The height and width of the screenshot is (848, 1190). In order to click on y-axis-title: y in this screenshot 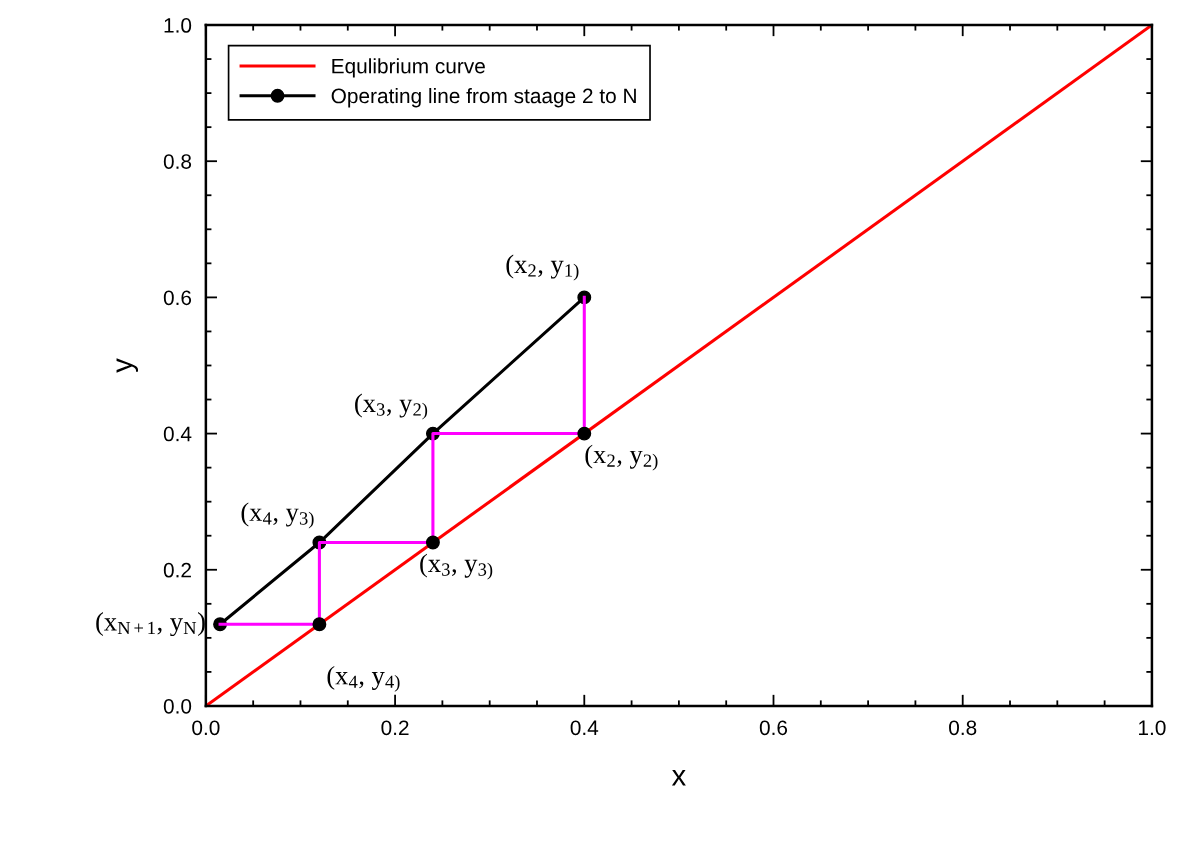, I will do `click(127, 365)`.